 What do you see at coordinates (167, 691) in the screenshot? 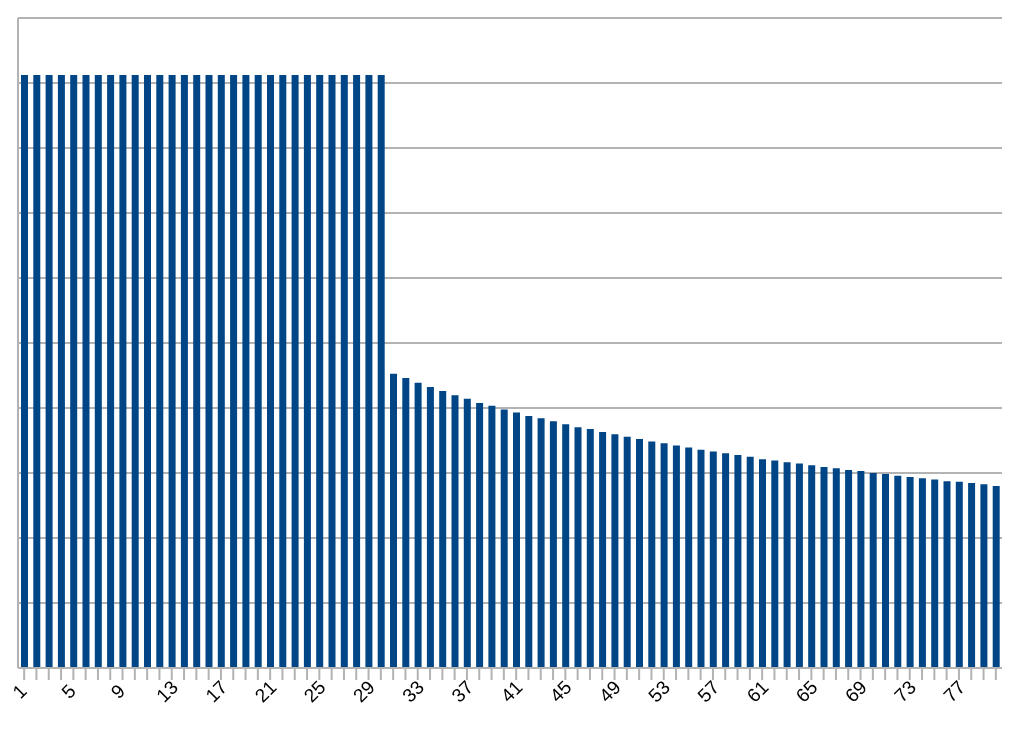
I see `x-tick-label: 13` at bounding box center [167, 691].